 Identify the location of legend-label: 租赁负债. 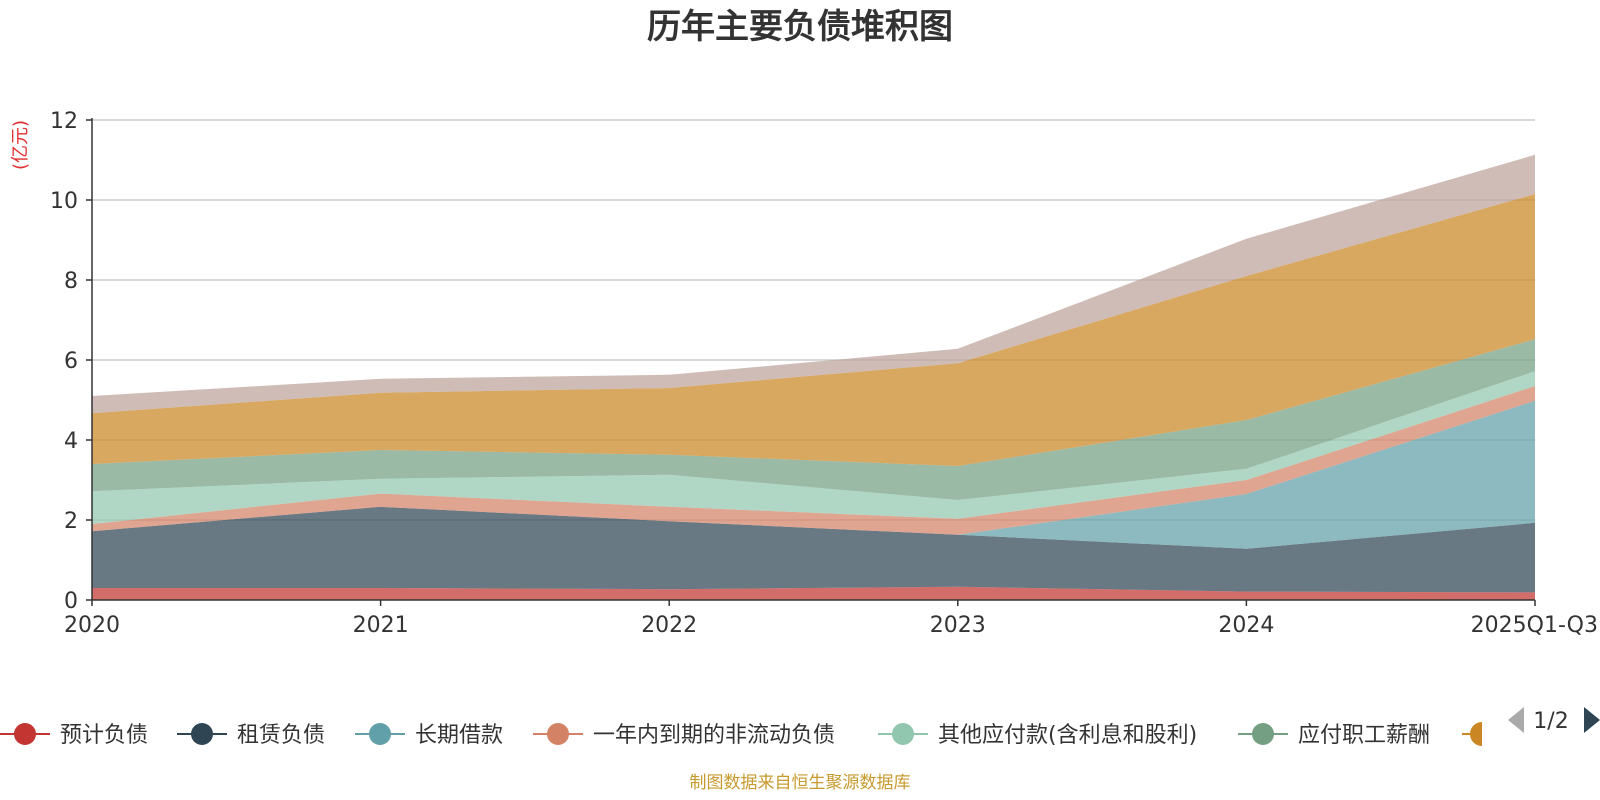
(281, 735).